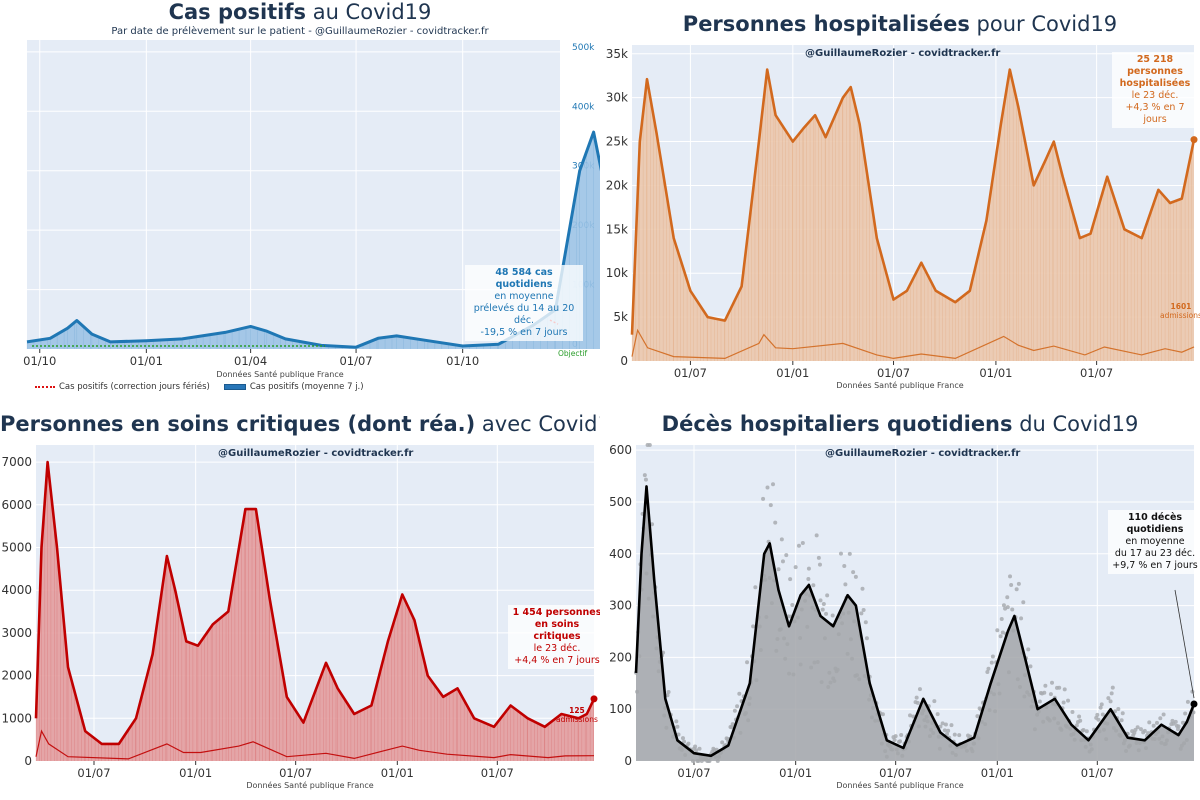 This screenshot has height=800, width=1200. What do you see at coordinates (122, 387) in the screenshot?
I see `legend-item-correction: Cas positifs (correction jours fériés)` at bounding box center [122, 387].